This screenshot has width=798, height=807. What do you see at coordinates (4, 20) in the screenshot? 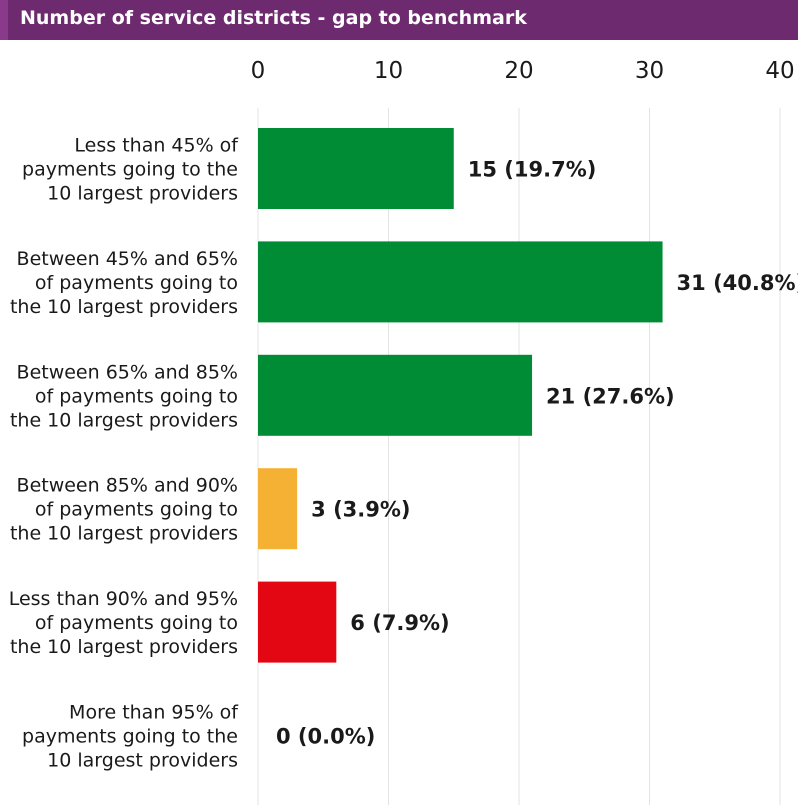
I see `header-accent` at bounding box center [4, 20].